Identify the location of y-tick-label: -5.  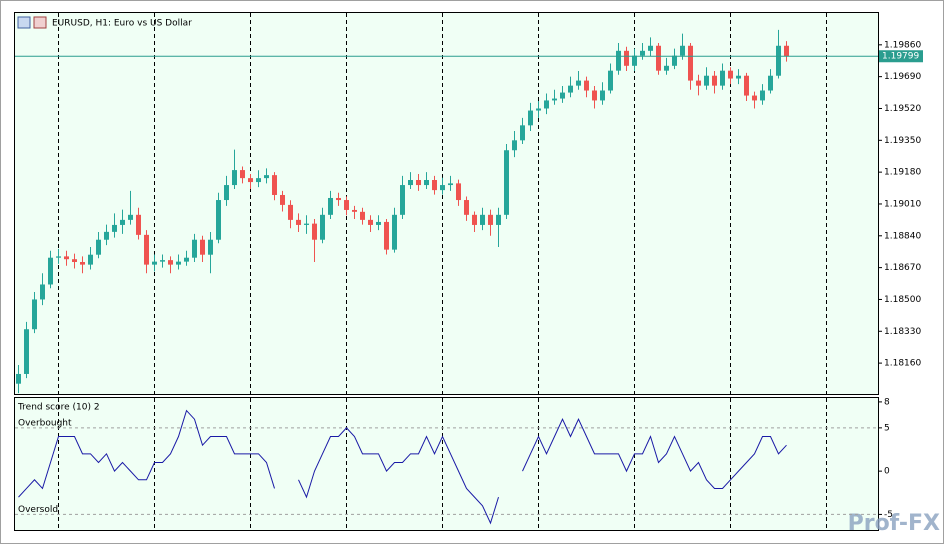
(888, 515).